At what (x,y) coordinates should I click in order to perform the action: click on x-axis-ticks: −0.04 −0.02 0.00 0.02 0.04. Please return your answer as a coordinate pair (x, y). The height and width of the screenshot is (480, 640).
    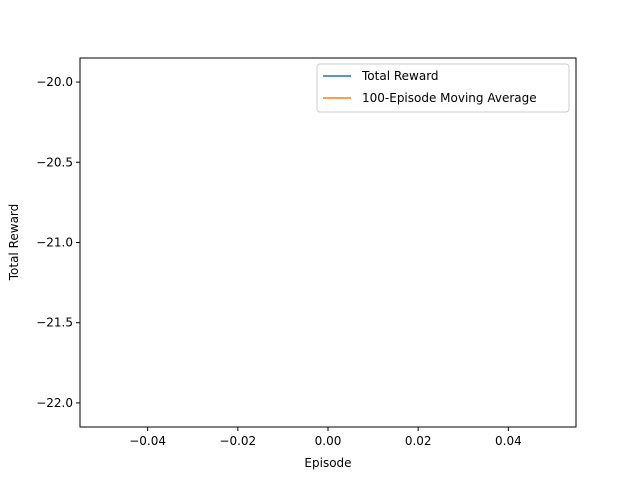
    Looking at the image, I should click on (325, 437).